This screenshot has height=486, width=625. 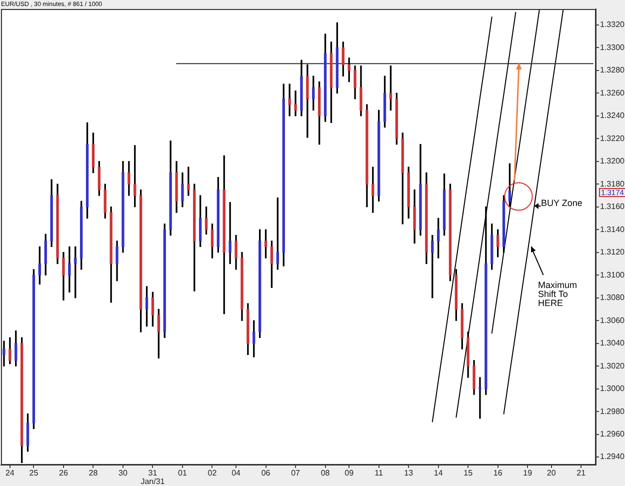 I want to click on x-tick-label: 24, so click(x=10, y=473).